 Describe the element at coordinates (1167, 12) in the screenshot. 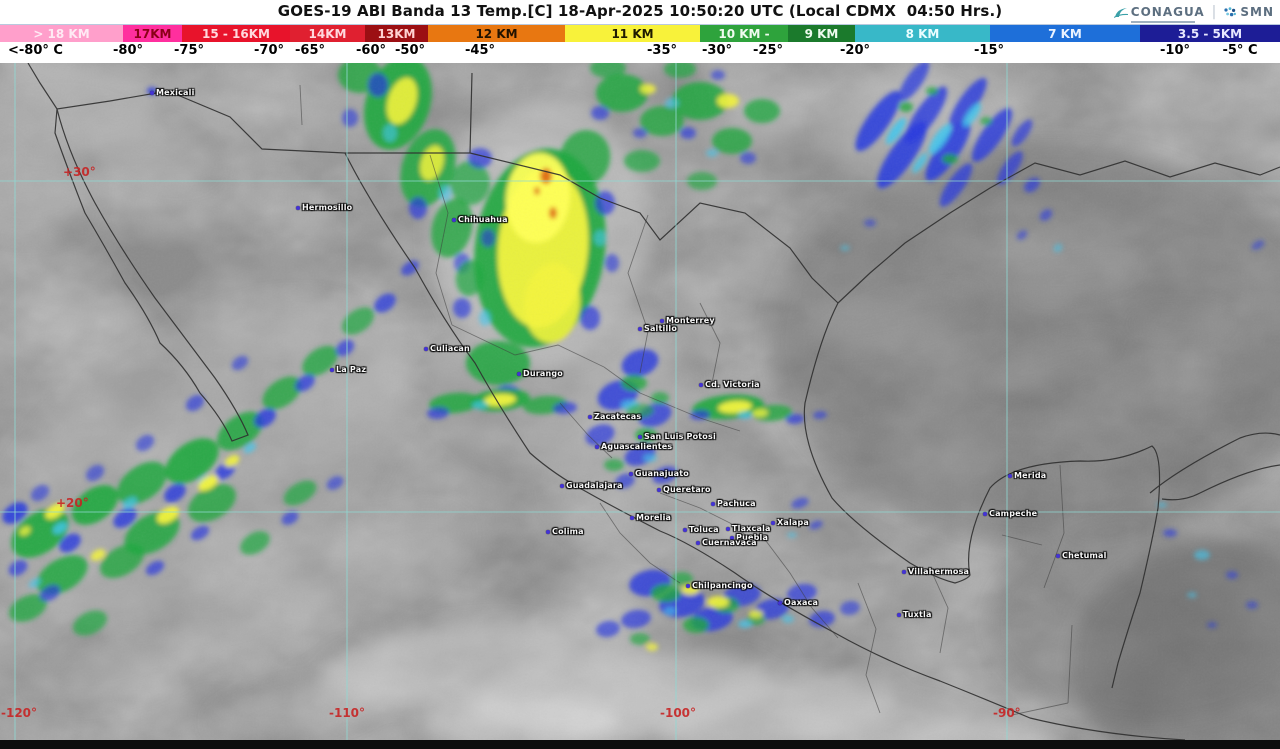

I see `conagua-label: CONAGUA` at that location.